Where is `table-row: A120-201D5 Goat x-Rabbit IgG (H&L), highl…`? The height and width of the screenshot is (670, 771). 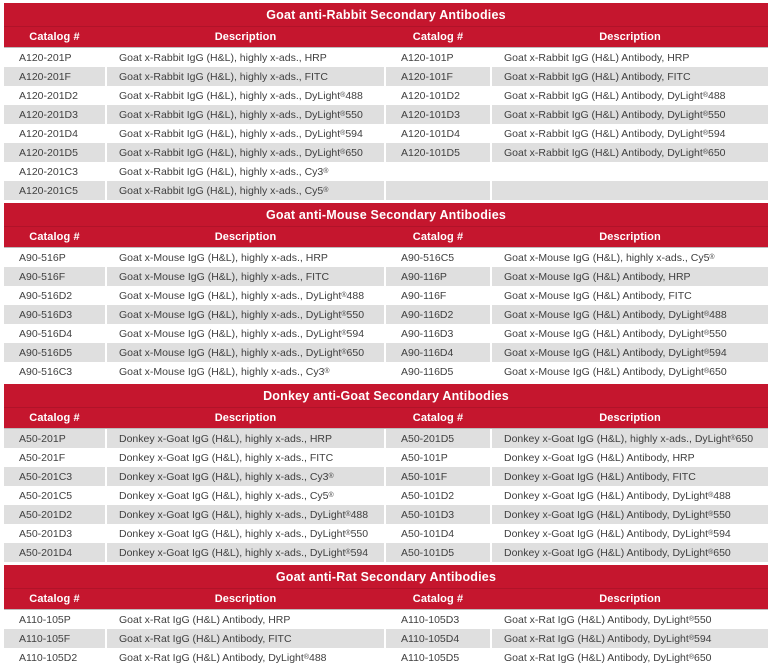
table-row: A120-201D5 Goat x-Rabbit IgG (H&L), highl… is located at coordinates (386, 152).